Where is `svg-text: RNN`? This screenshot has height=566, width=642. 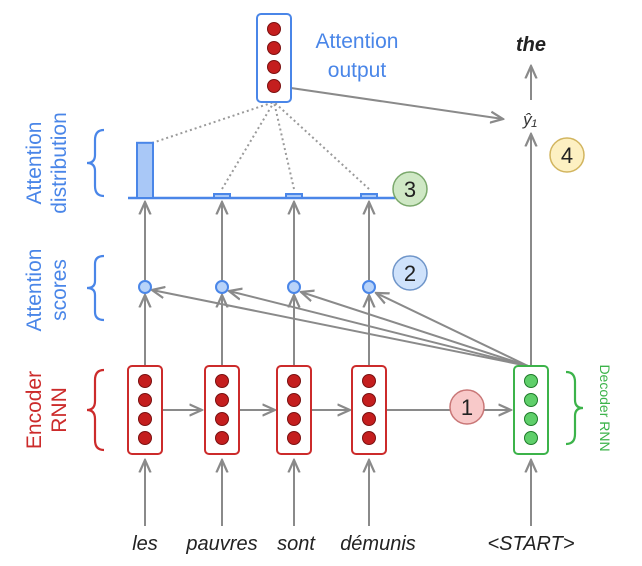
svg-text: RNN is located at coordinates (59, 410).